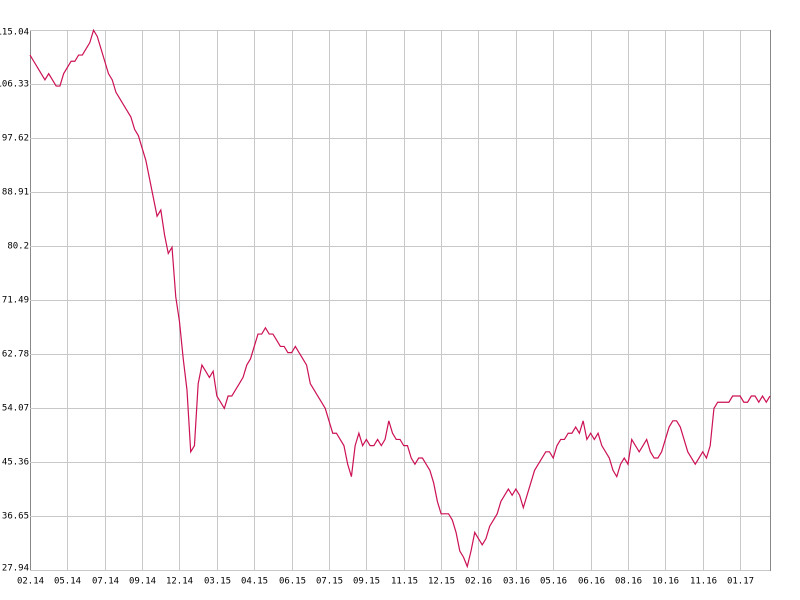 The height and width of the screenshot is (600, 800). Describe the element at coordinates (217, 582) in the screenshot. I see `x-tick-label: 03.15` at that location.